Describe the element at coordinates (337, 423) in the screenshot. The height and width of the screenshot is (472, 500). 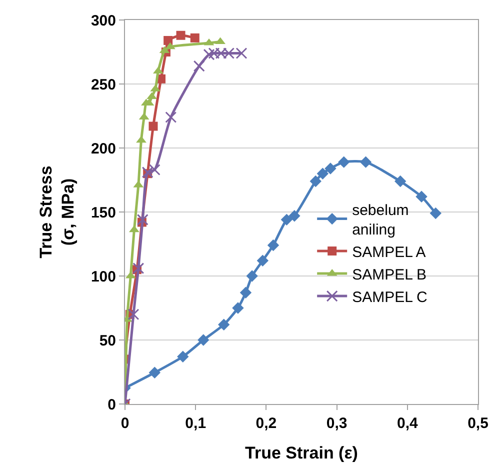
I see `x-tick-label: 0,3` at that location.